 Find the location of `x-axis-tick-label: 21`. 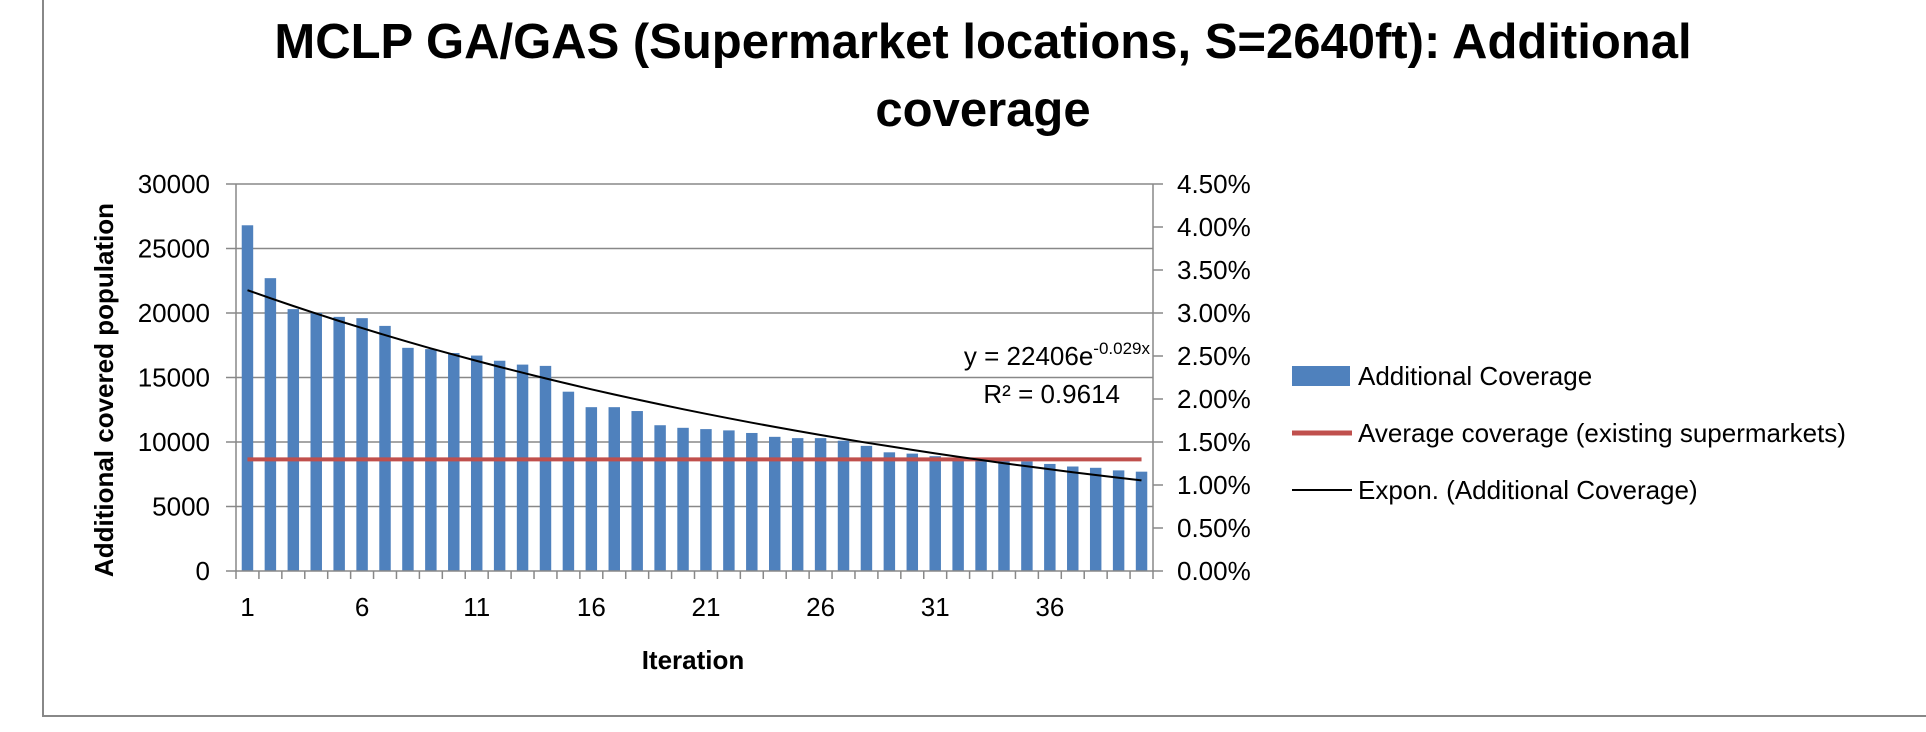

x-axis-tick-label: 21 is located at coordinates (706, 607).